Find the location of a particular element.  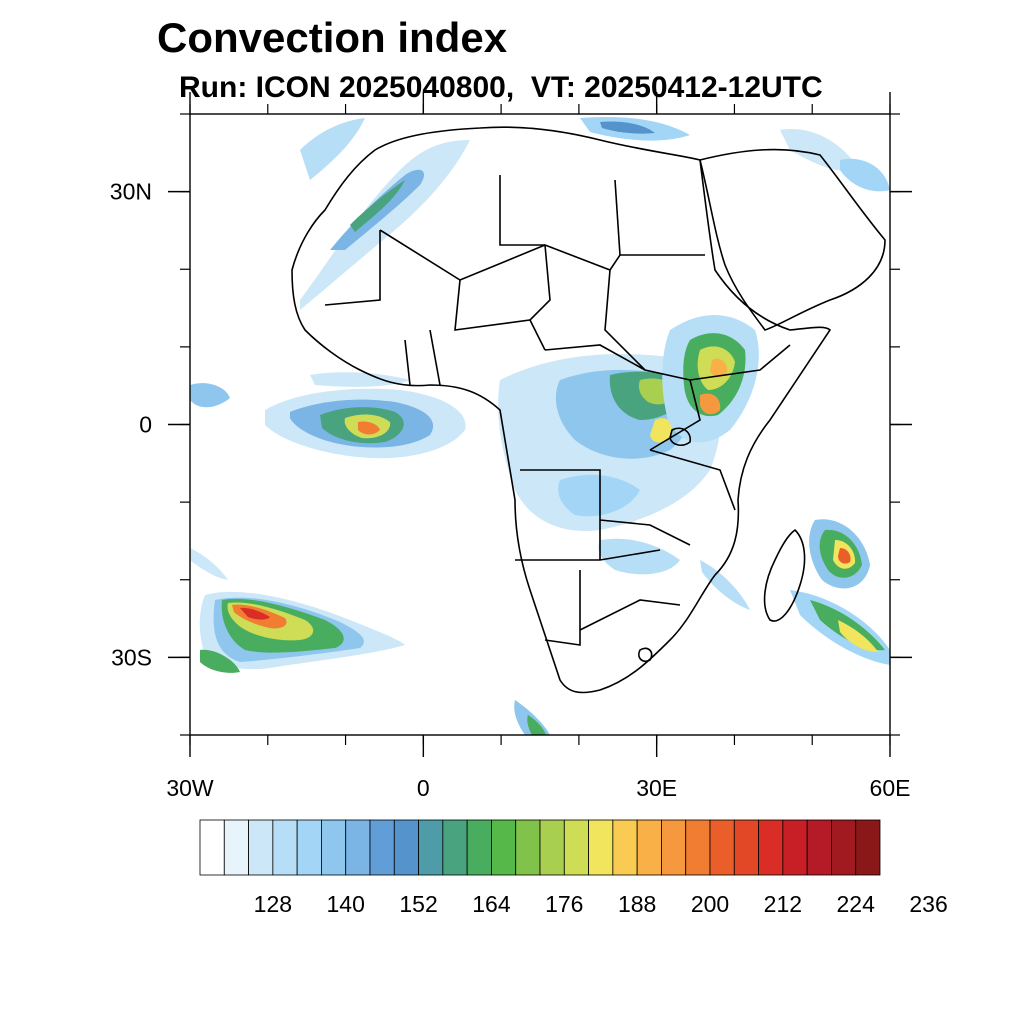

y-tick-label: 0 is located at coordinates (145, 425).